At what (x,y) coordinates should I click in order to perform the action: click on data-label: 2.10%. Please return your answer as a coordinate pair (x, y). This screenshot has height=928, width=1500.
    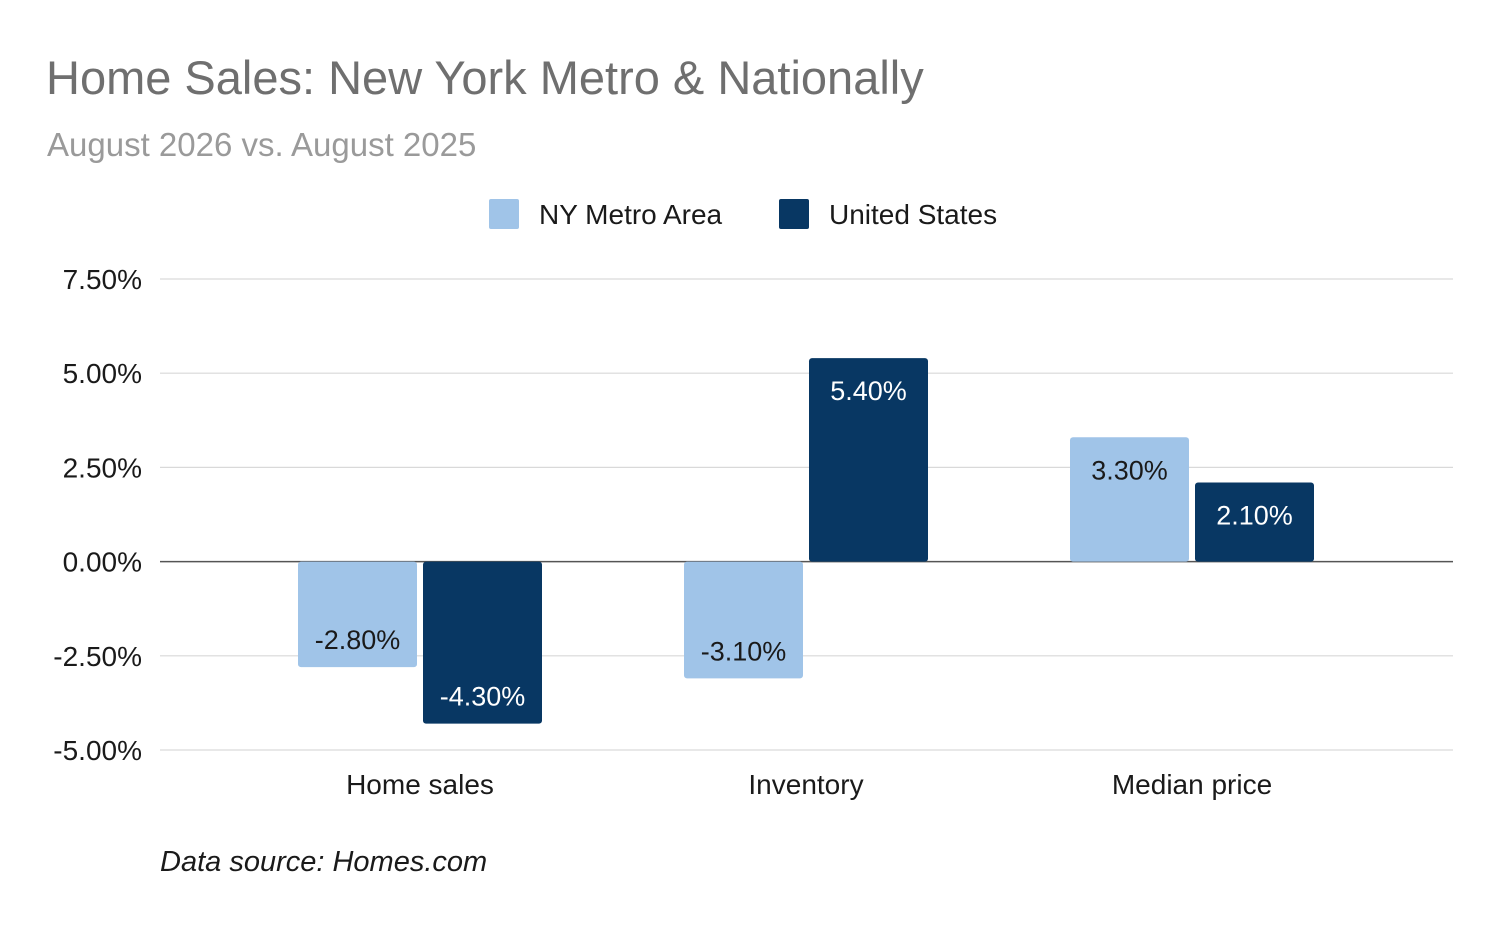
    Looking at the image, I should click on (1254, 515).